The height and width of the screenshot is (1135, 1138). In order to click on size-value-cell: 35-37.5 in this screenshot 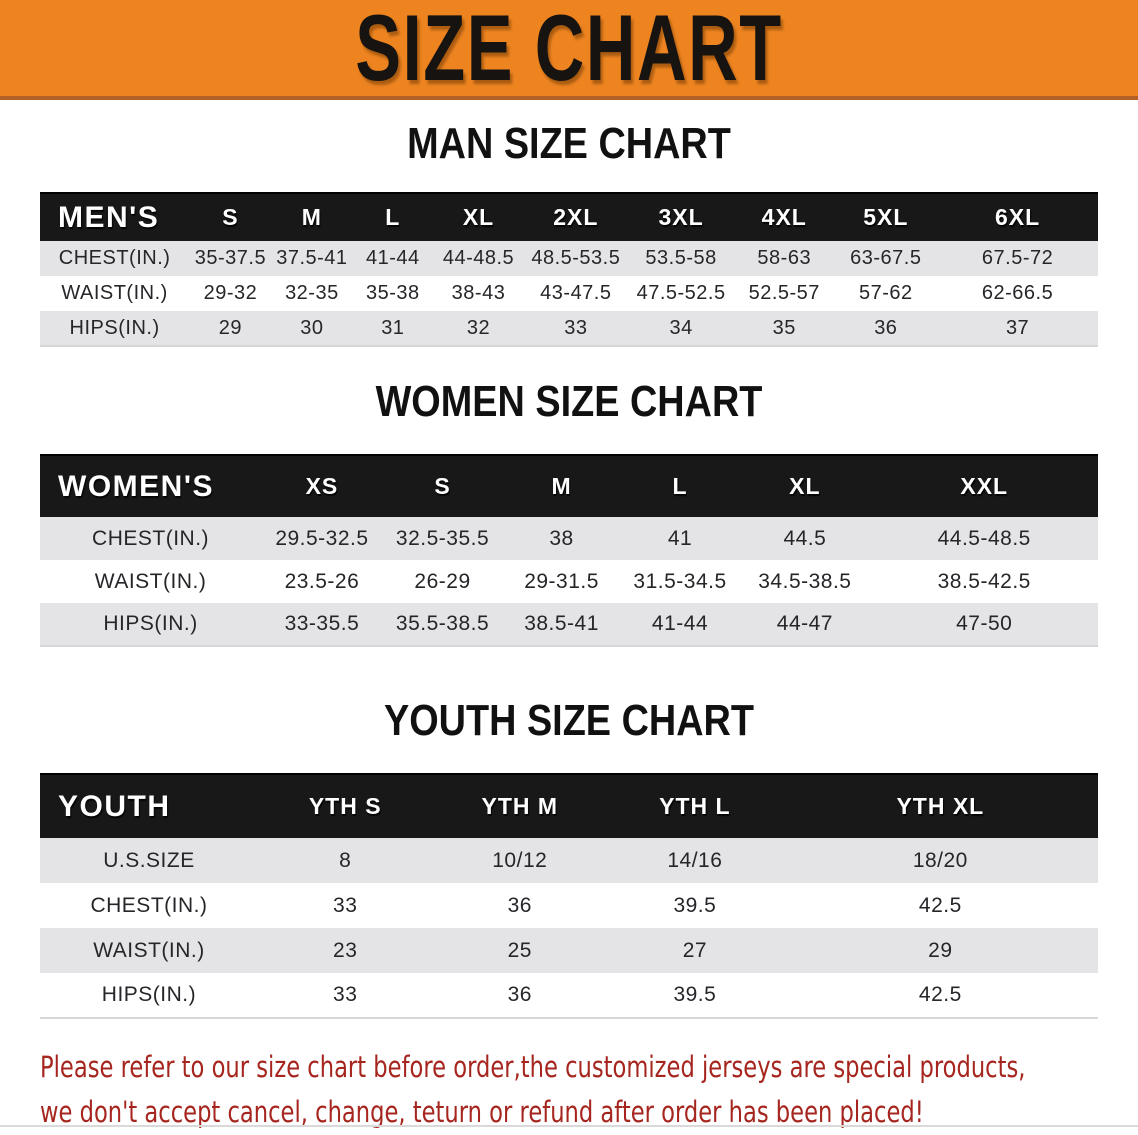, I will do `click(230, 258)`.